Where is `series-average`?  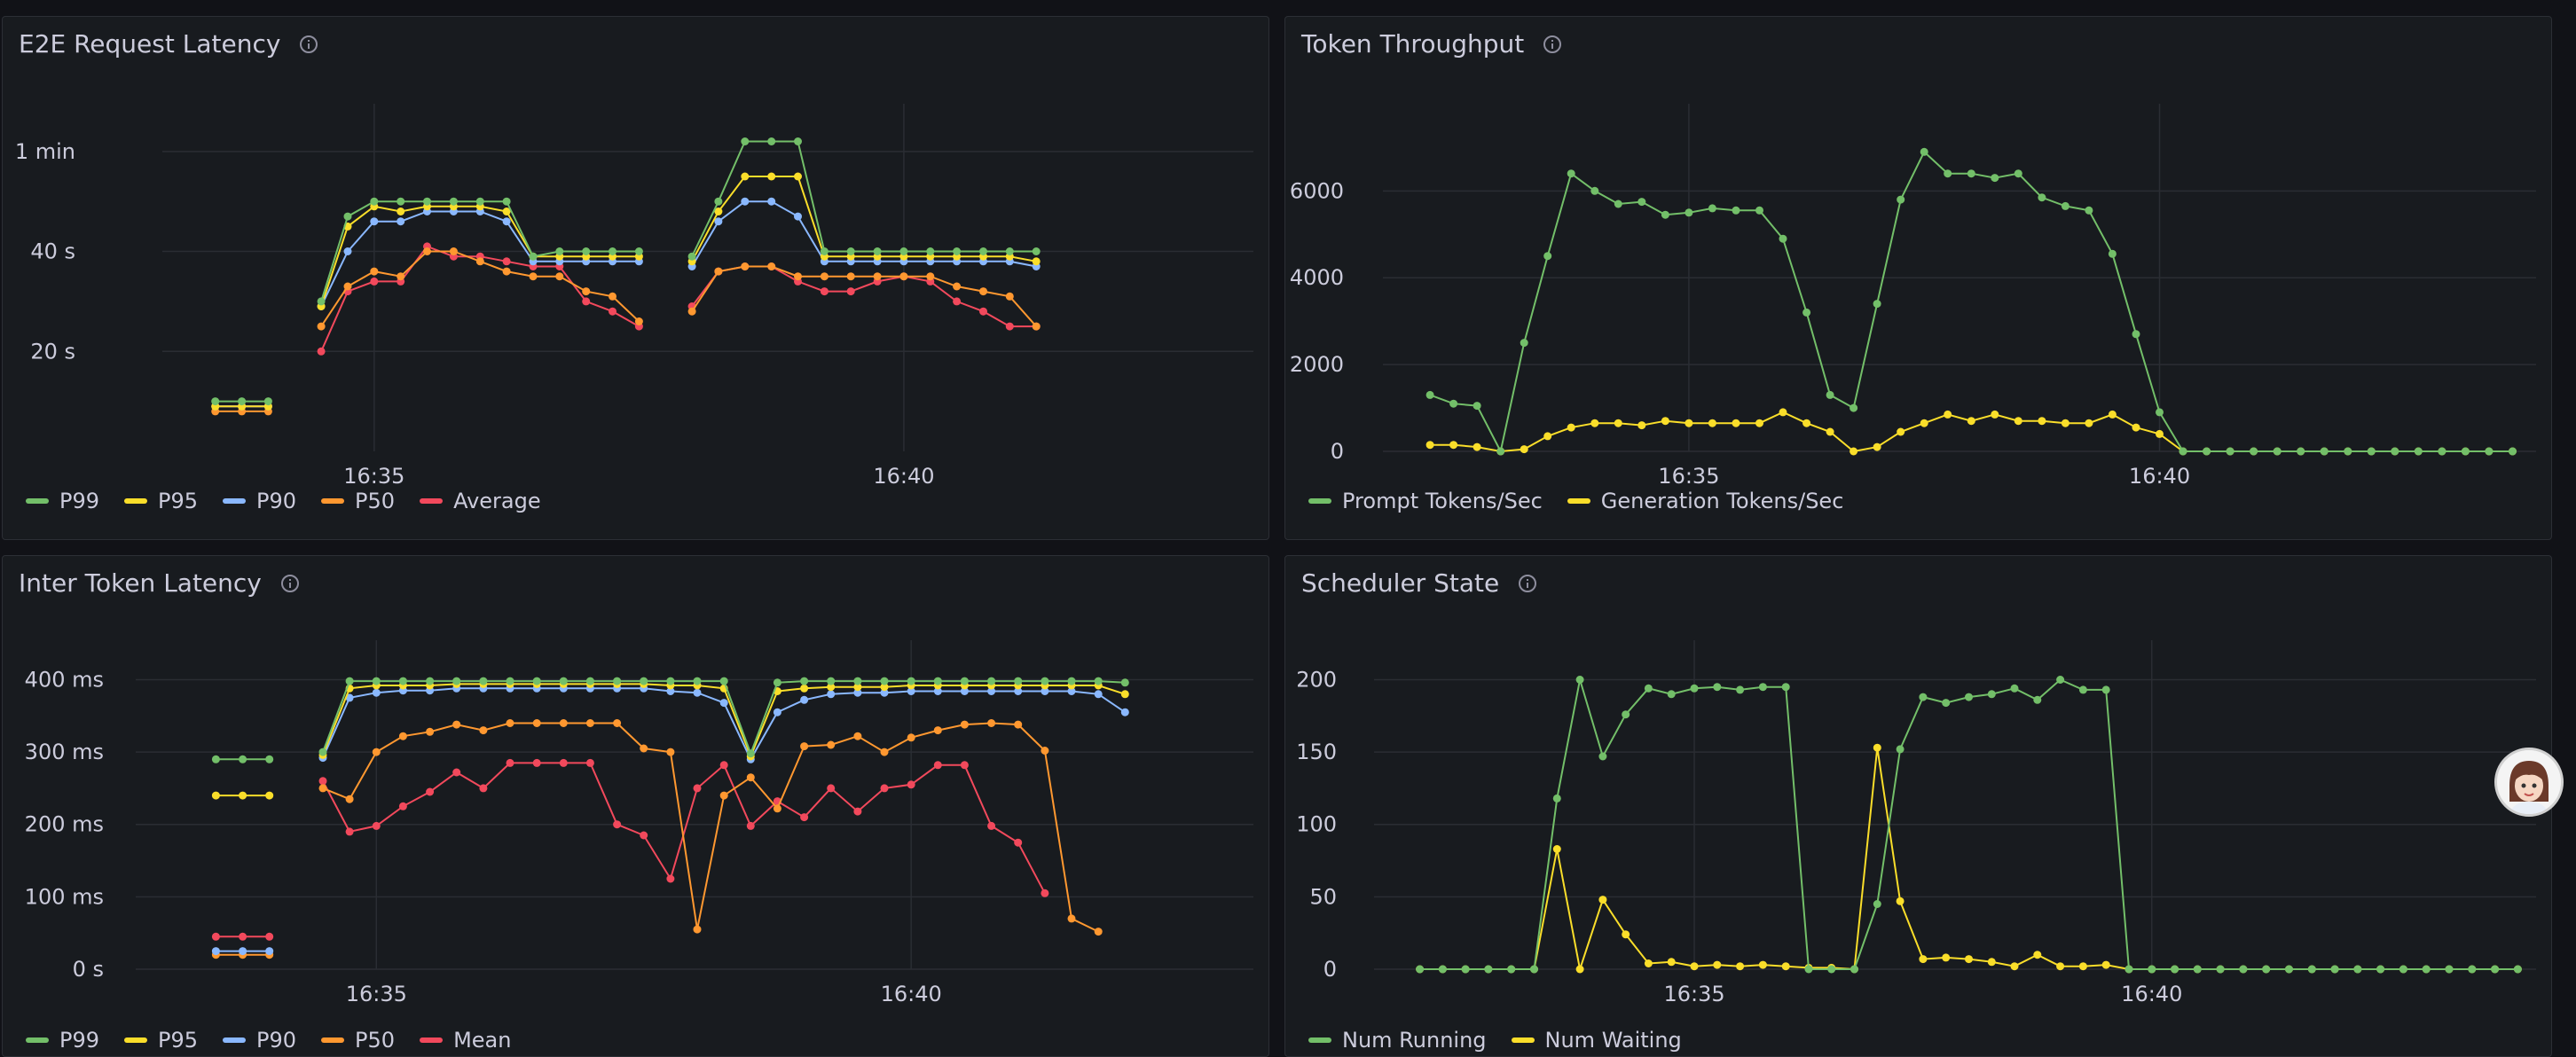
series-average is located at coordinates (626, 326).